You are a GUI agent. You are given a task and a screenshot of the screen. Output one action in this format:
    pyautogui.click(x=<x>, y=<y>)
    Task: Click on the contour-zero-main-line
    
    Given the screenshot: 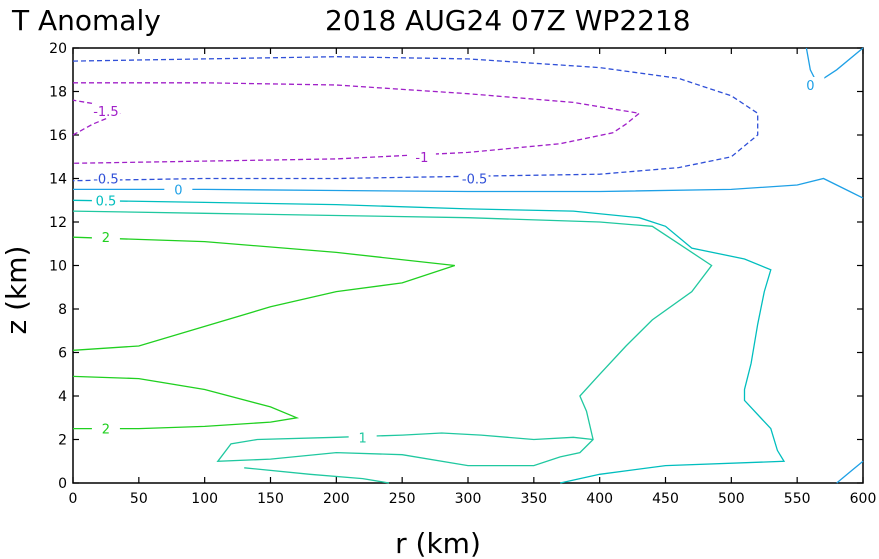 What is the action you would take?
    pyautogui.click(x=468, y=188)
    